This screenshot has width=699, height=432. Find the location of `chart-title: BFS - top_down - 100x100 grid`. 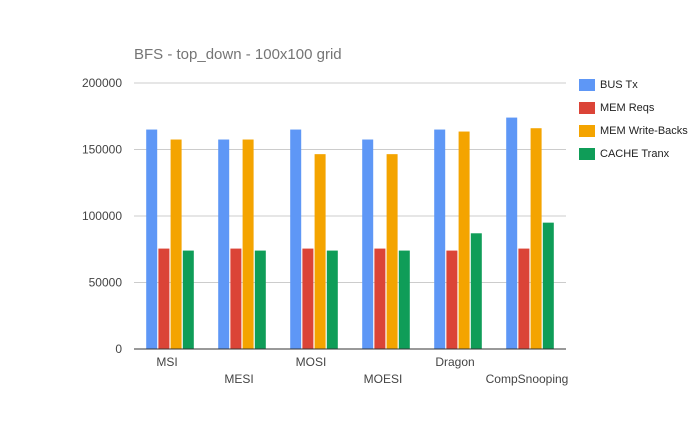

chart-title: BFS - top_down - 100x100 grid is located at coordinates (238, 54).